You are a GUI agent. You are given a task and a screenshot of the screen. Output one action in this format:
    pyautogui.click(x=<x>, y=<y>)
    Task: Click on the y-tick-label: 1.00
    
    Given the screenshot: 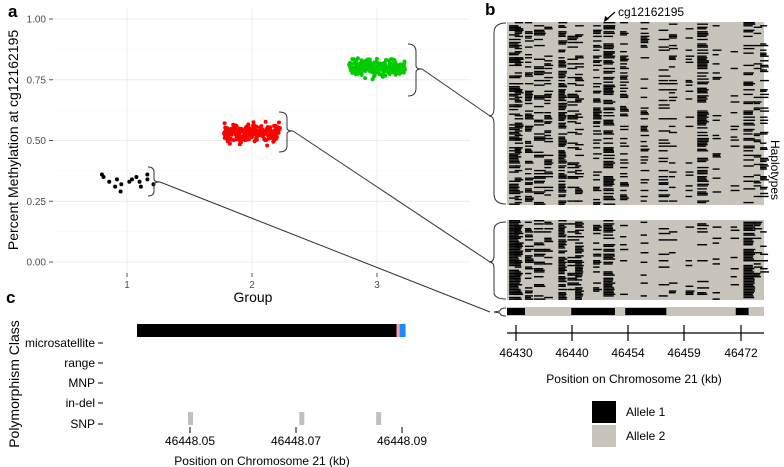 What is the action you would take?
    pyautogui.click(x=37, y=20)
    